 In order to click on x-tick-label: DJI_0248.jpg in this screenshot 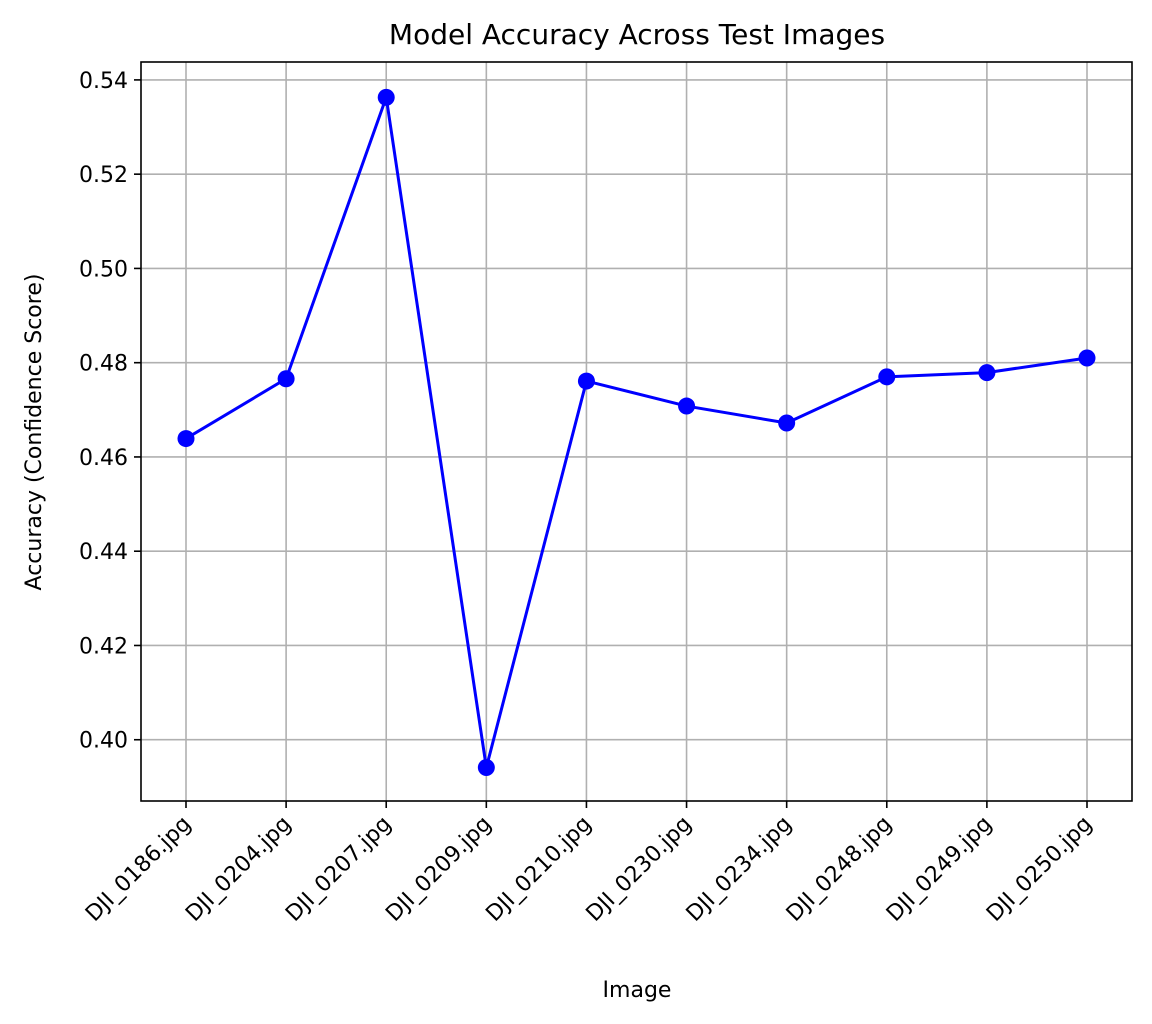, I will do `click(839, 869)`.